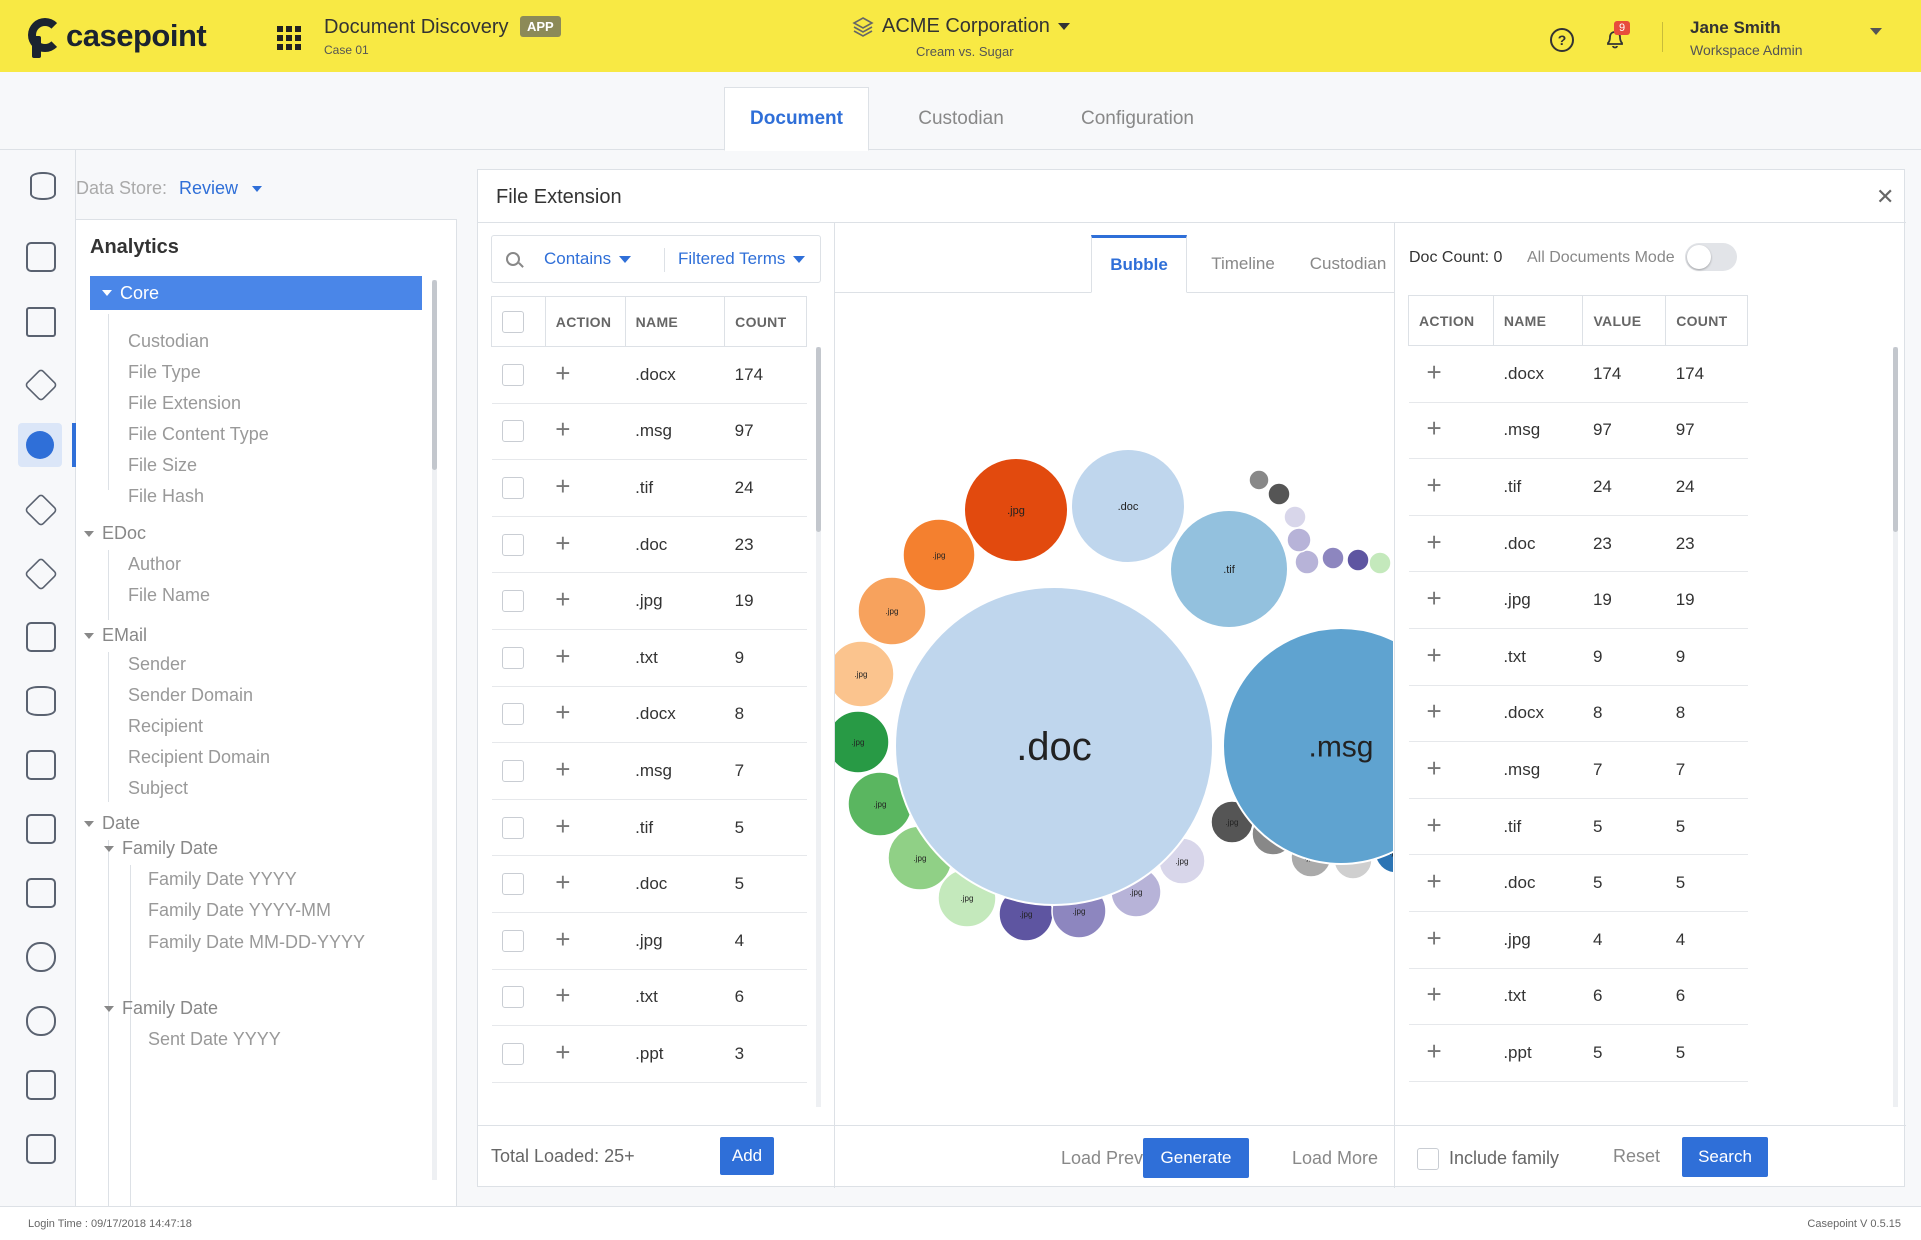 The height and width of the screenshot is (1240, 1921). What do you see at coordinates (1578, 714) in the screenshot?
I see `table-row: + .docx 8 8` at bounding box center [1578, 714].